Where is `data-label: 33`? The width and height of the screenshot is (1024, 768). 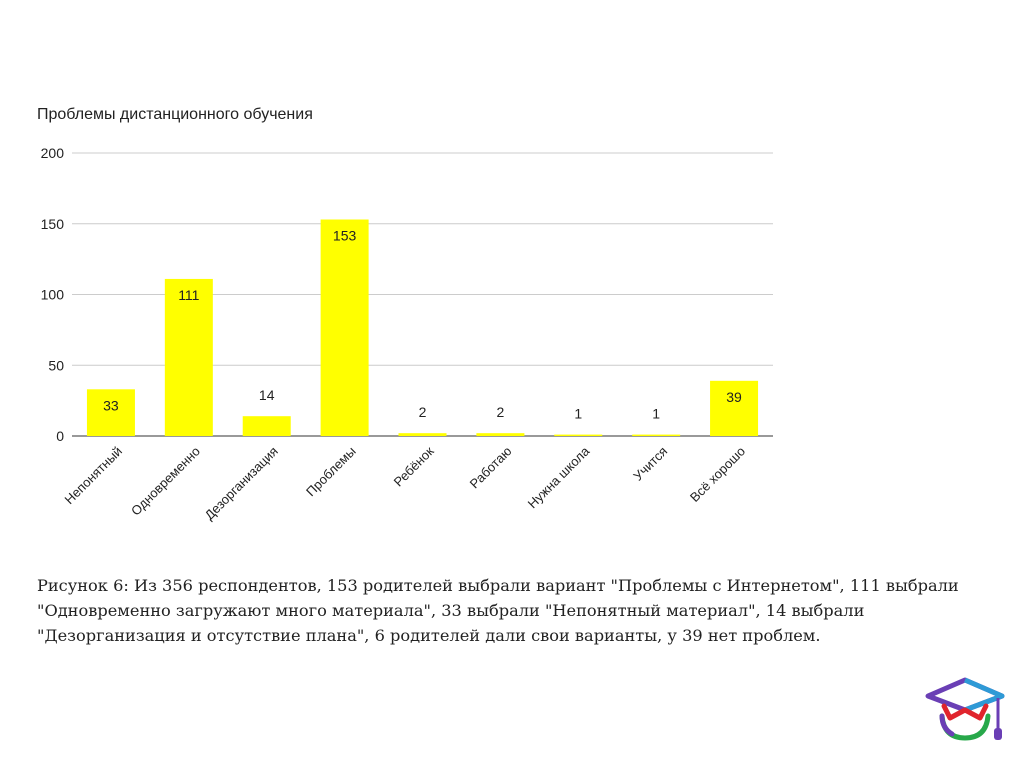
data-label: 33 is located at coordinates (111, 405).